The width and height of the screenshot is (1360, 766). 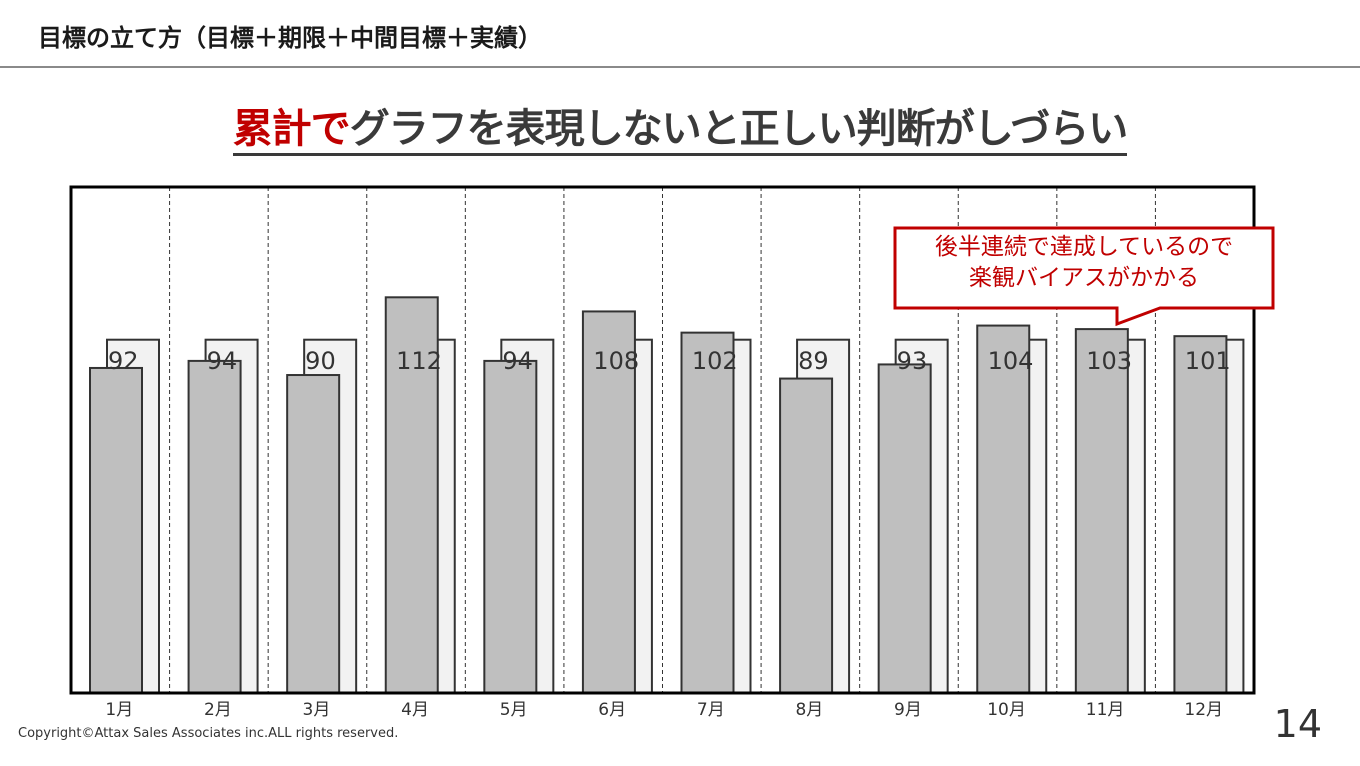 What do you see at coordinates (419, 361) in the screenshot?
I see `data-label: 112` at bounding box center [419, 361].